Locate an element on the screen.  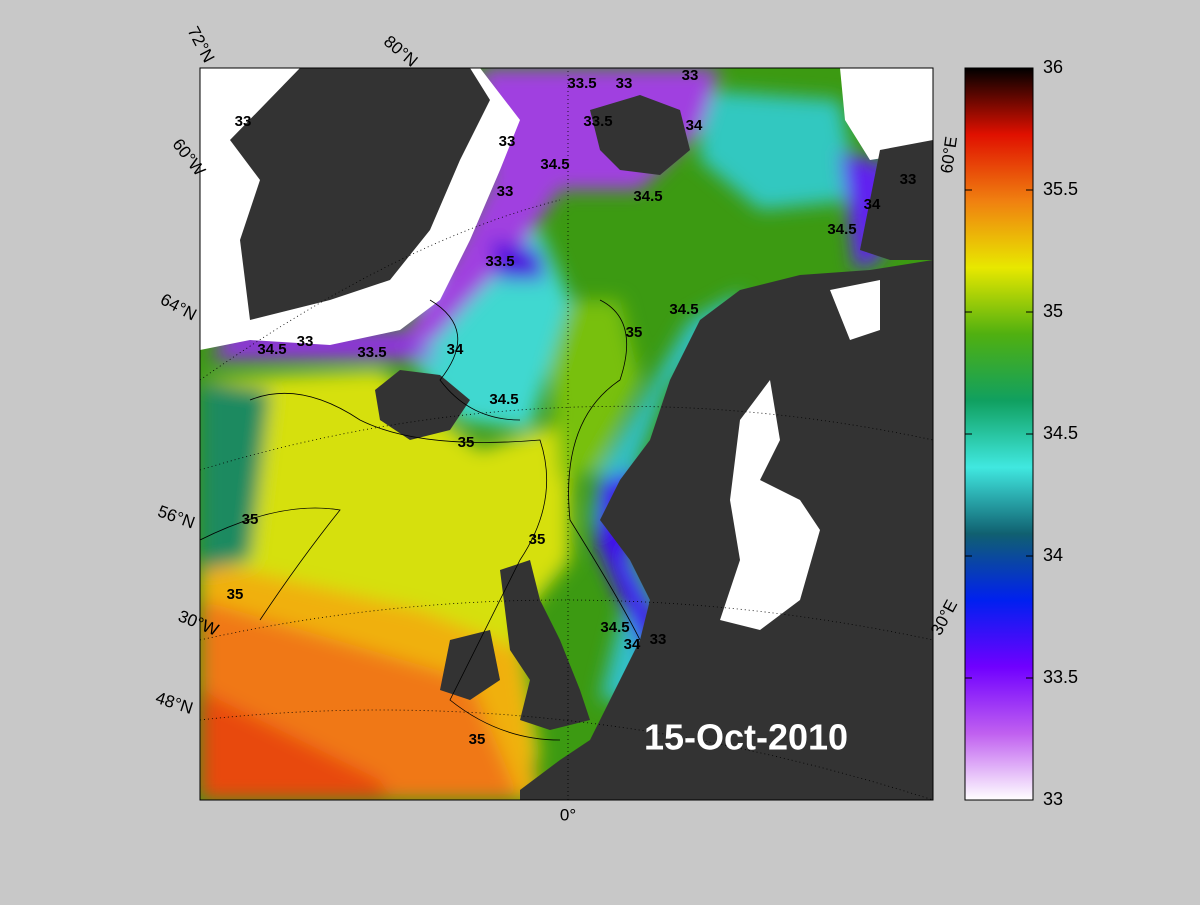
colorbar is located at coordinates (999, 434).